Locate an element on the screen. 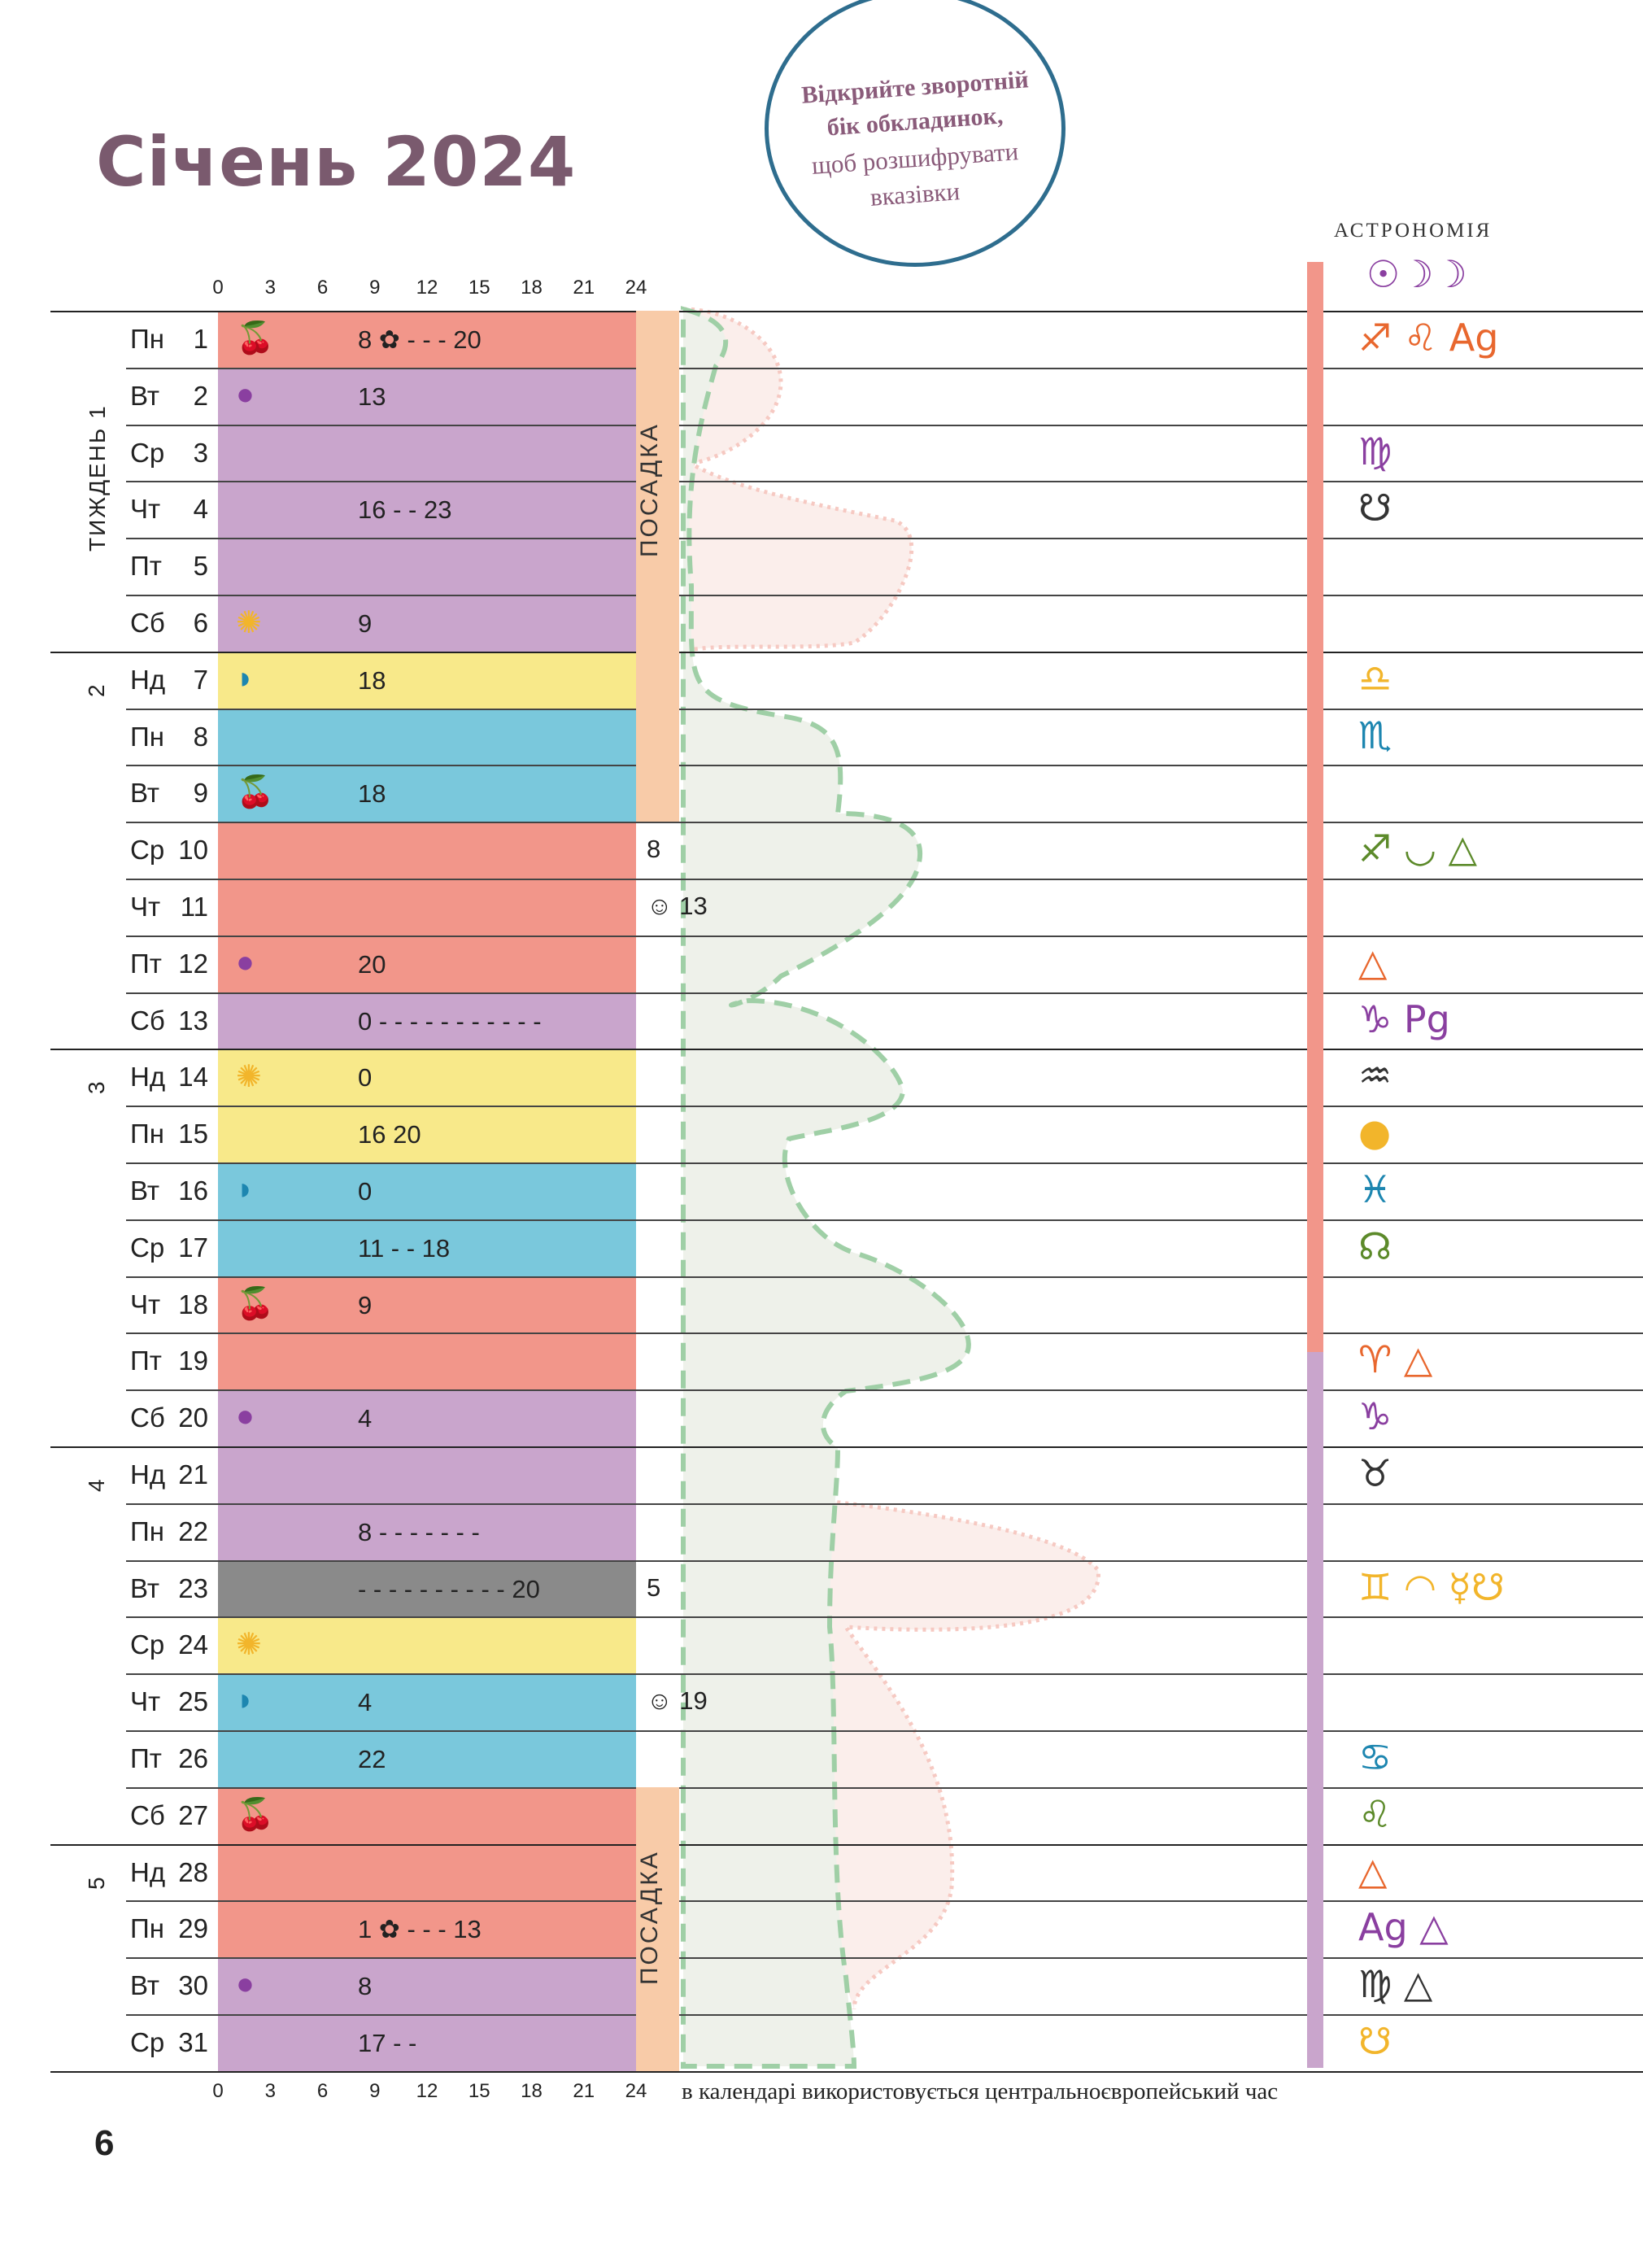 The height and width of the screenshot is (2268, 1643). day-number: 31 is located at coordinates (193, 2042).